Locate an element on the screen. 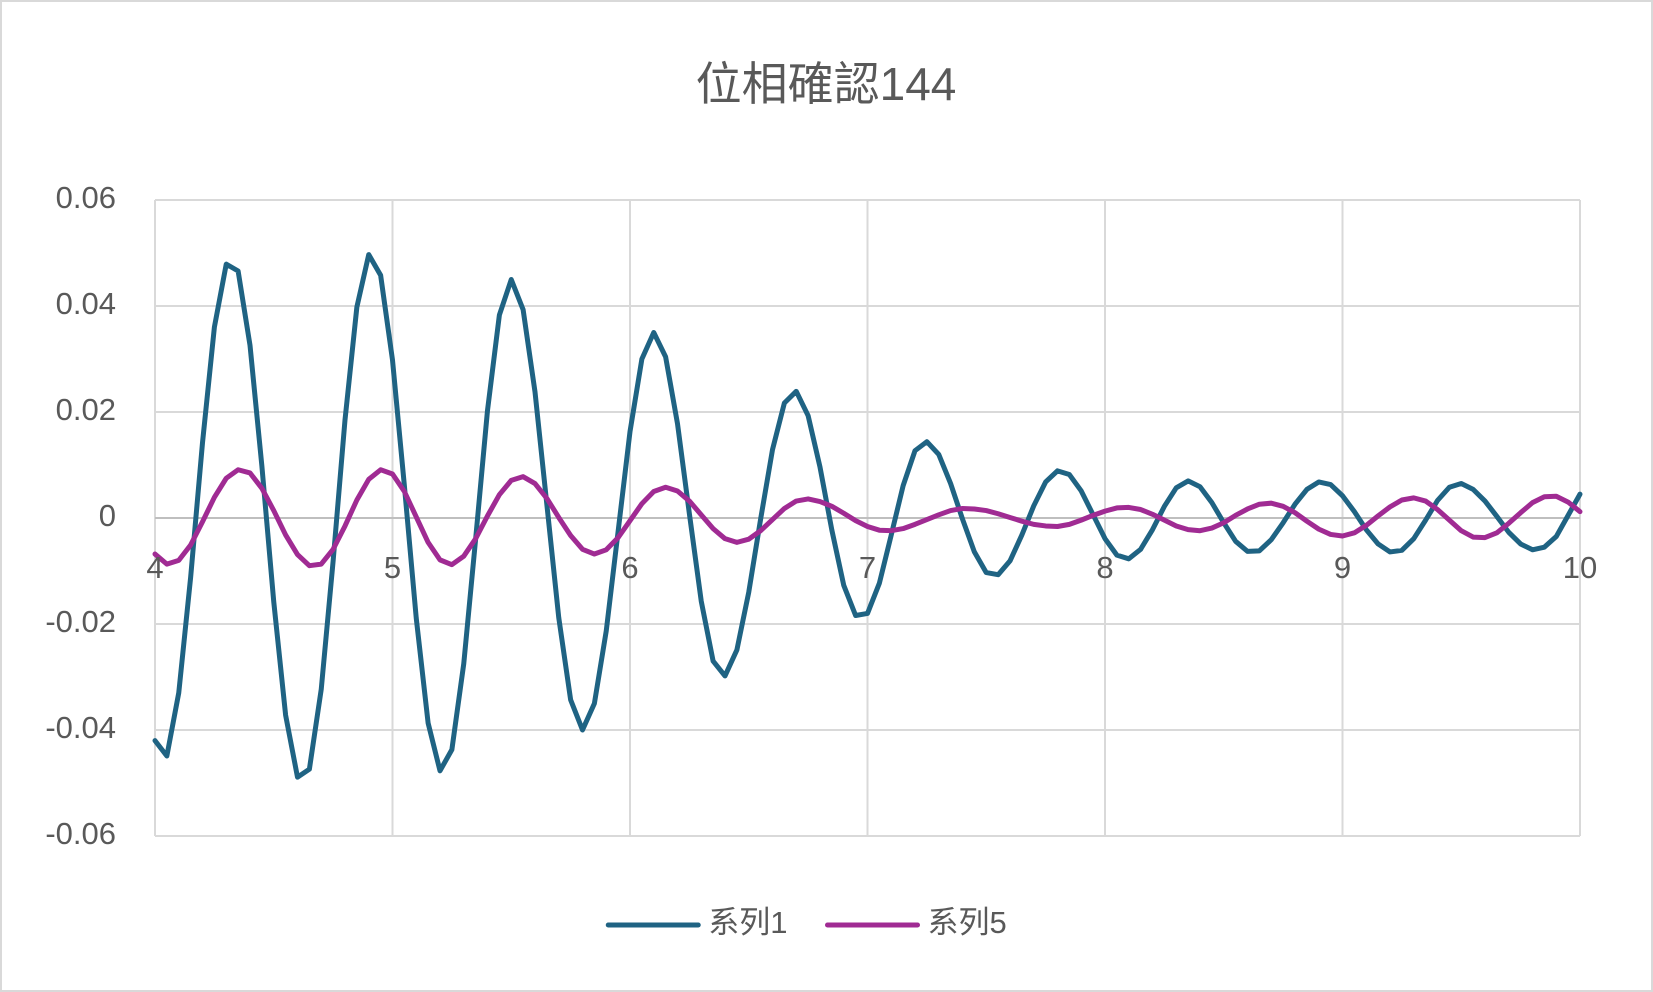 The image size is (1653, 992). legend-item: 系列1 is located at coordinates (696, 922).